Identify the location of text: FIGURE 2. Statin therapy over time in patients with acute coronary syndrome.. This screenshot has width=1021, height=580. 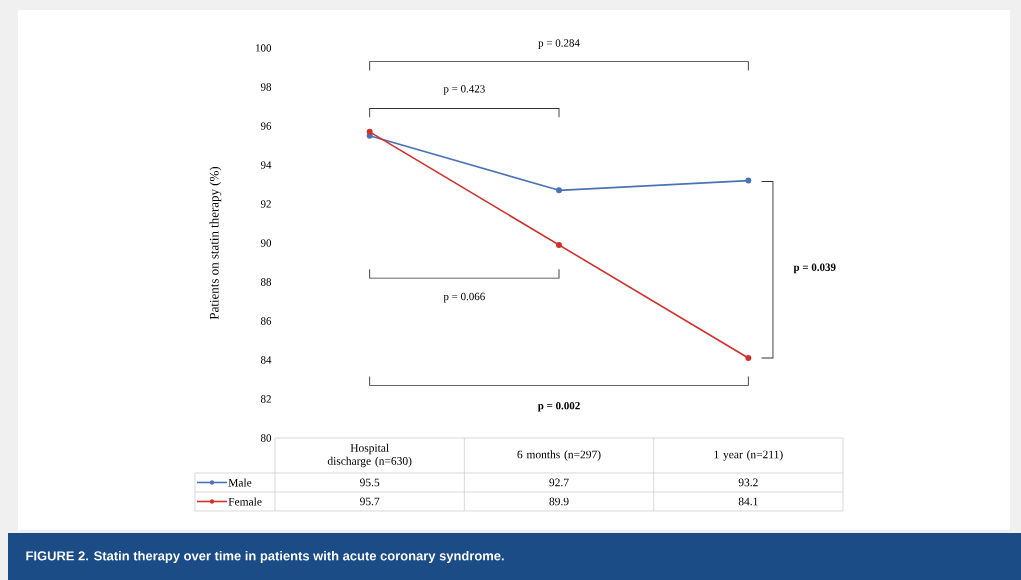
(265, 557).